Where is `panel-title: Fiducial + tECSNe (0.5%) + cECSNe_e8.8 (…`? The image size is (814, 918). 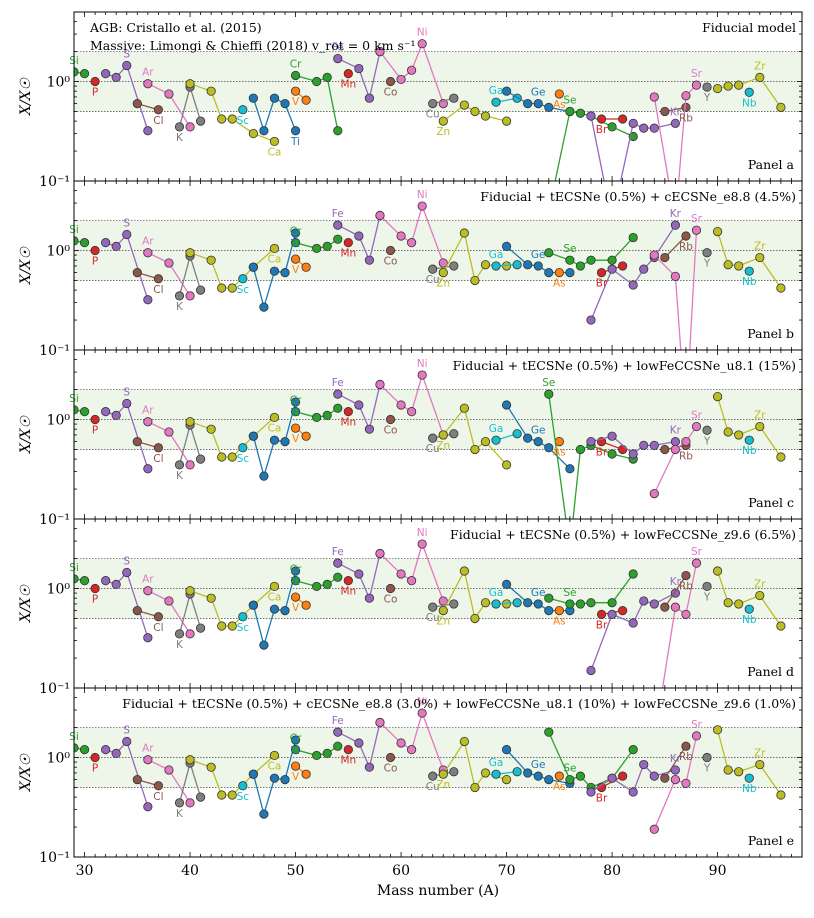
panel-title: Fiducial + tECSNe (0.5%) + cECSNe_e8.8 (… is located at coordinates (638, 196).